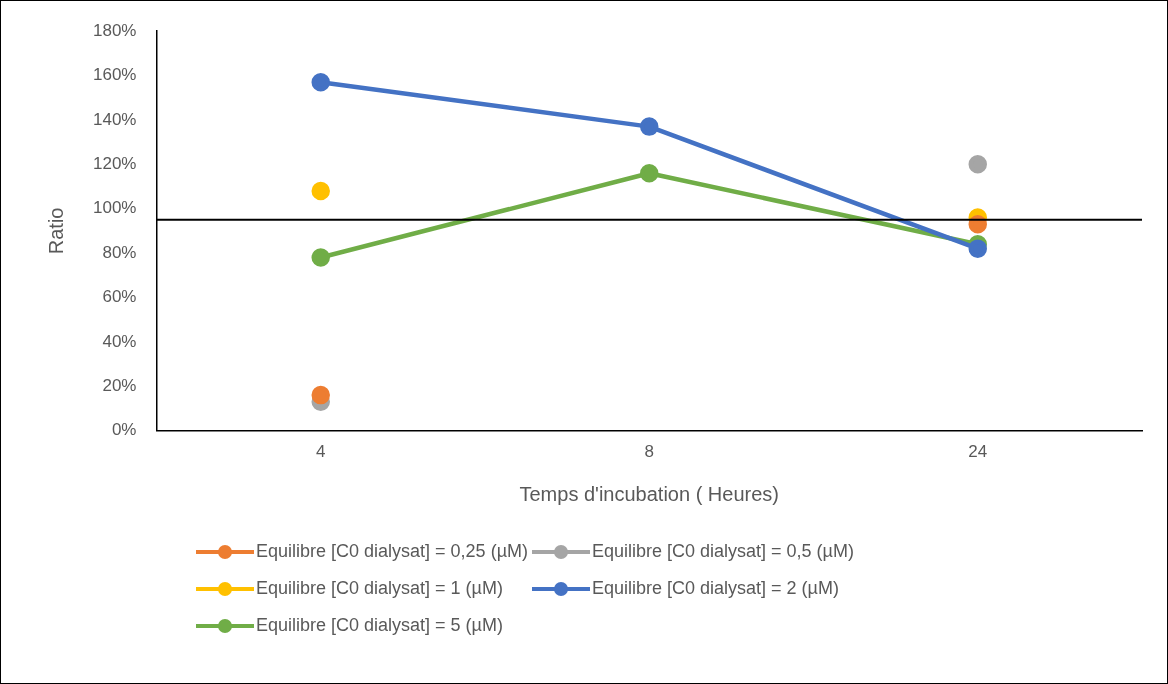 This screenshot has height=684, width=1168. I want to click on legend-label: Equilibre [C0 dialysat] = 5 (µM), so click(379, 625).